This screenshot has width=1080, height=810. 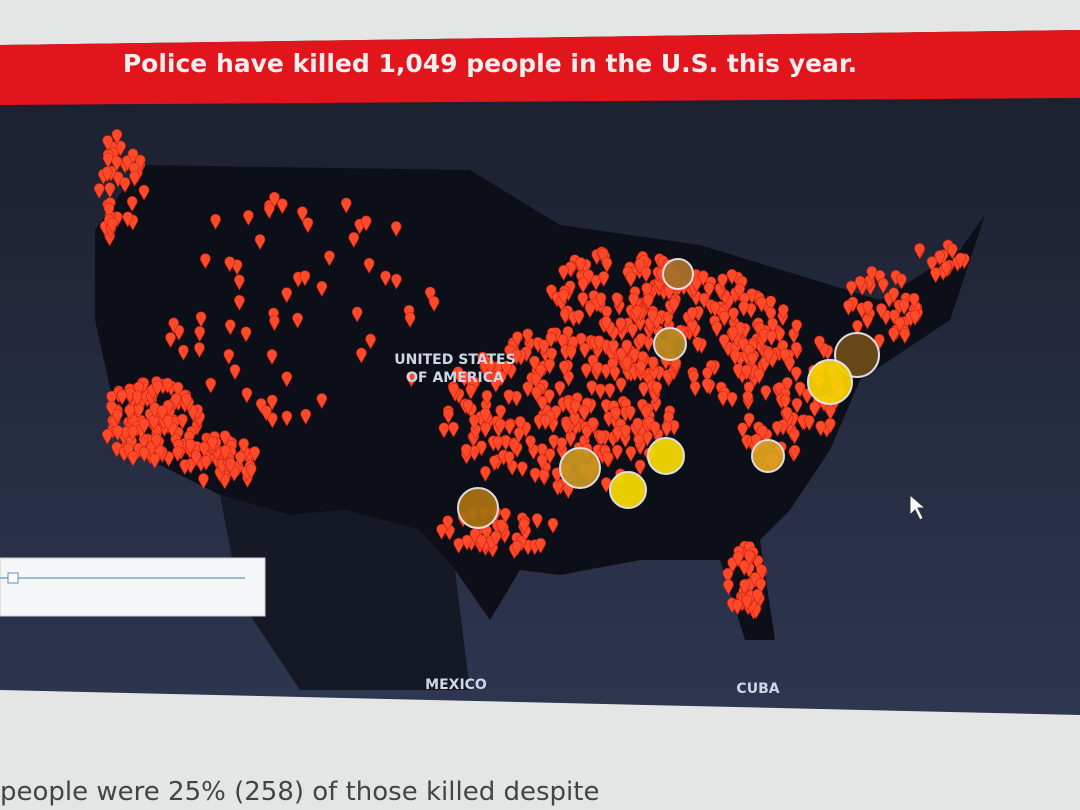 What do you see at coordinates (454, 360) in the screenshot?
I see `map-label: UNITED STATES` at bounding box center [454, 360].